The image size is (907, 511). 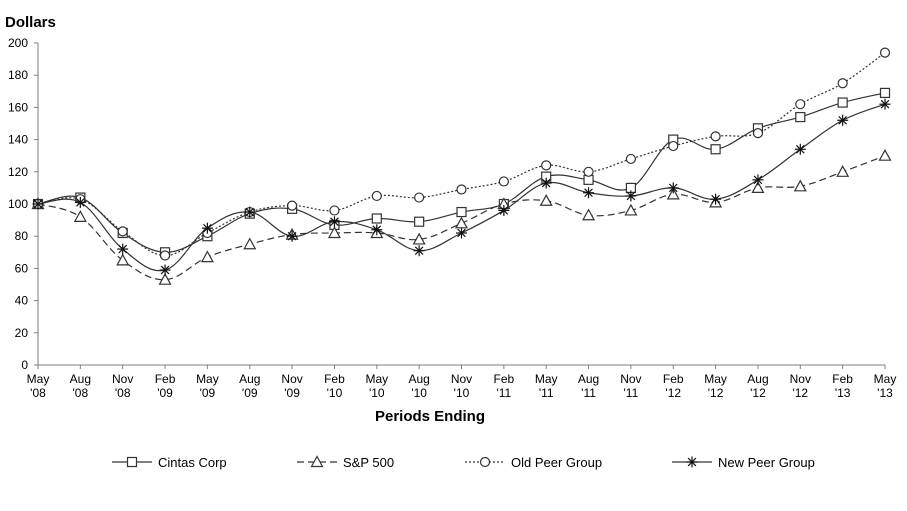 What do you see at coordinates (800, 386) in the screenshot?
I see `x-tick-label: Nov '12` at bounding box center [800, 386].